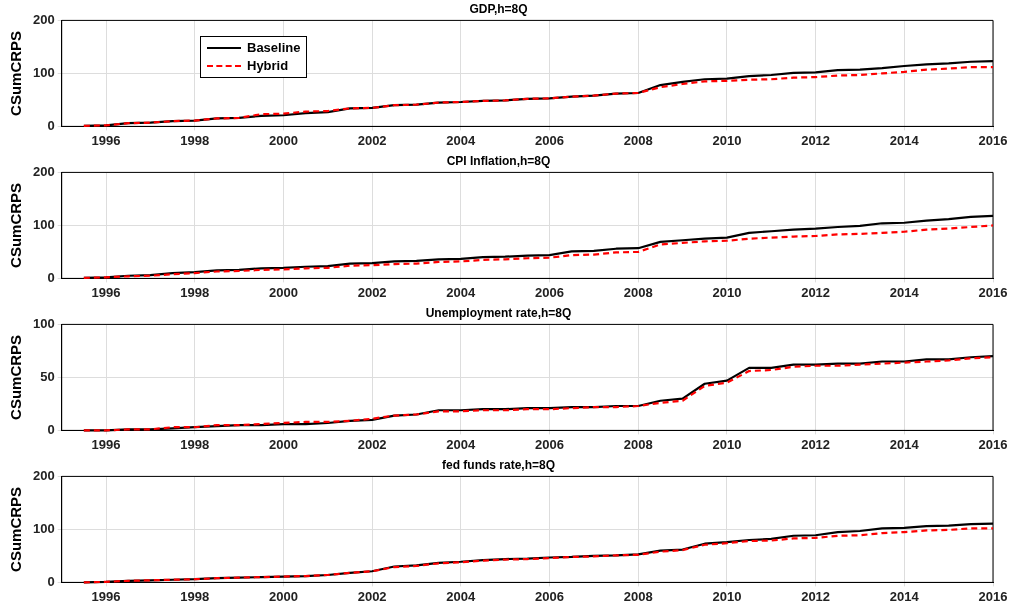 The width and height of the screenshot is (1013, 610). Describe the element at coordinates (268, 66) in the screenshot. I see `legend-label: Hybrid` at that location.